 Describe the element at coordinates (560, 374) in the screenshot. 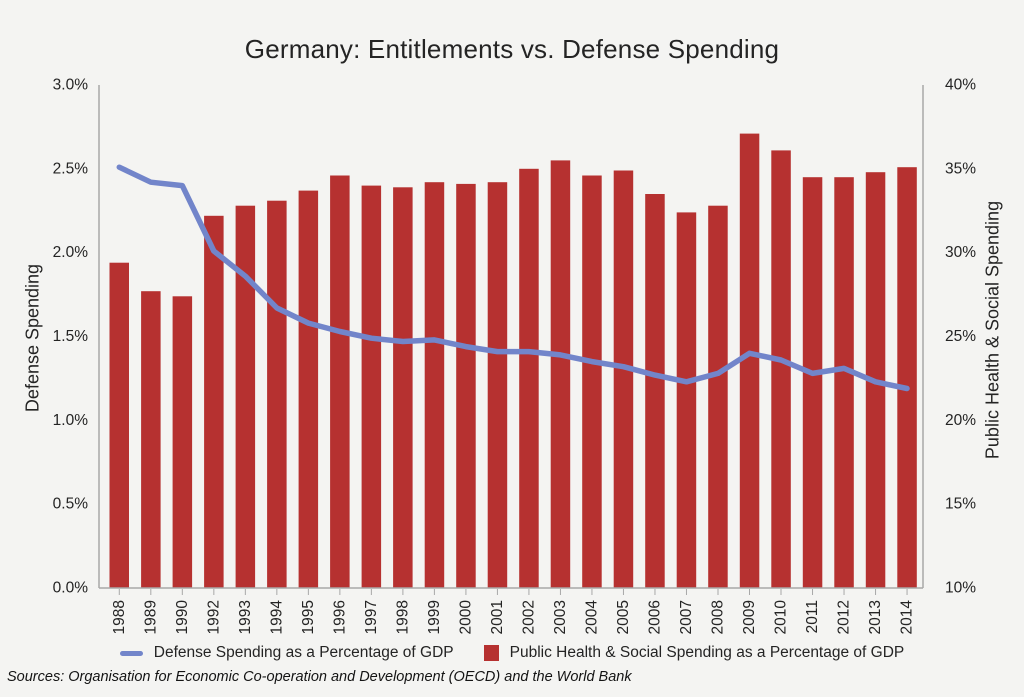

I see `bar-2003` at that location.